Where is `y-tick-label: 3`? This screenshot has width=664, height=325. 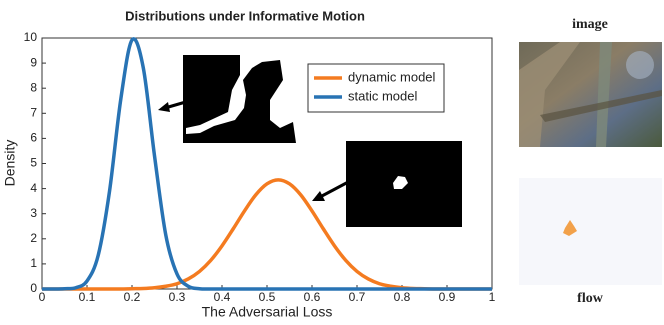
y-tick-label: 3 is located at coordinates (33, 213).